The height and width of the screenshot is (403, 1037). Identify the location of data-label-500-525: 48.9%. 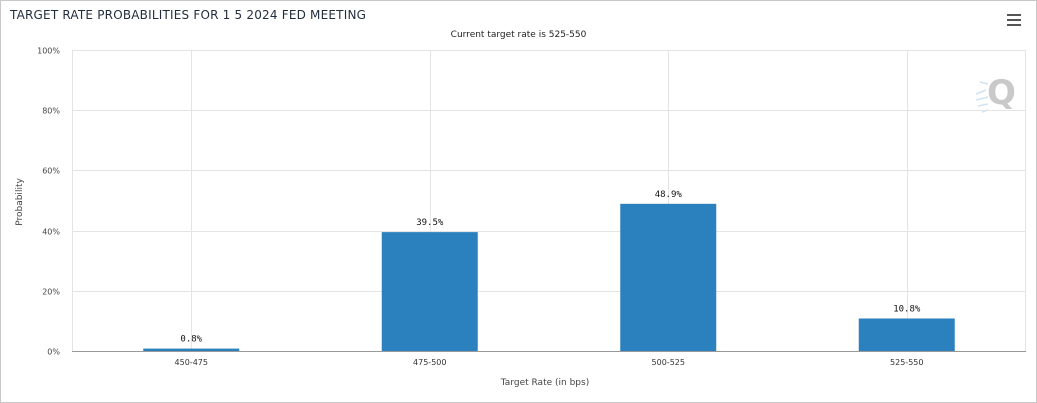
(669, 195).